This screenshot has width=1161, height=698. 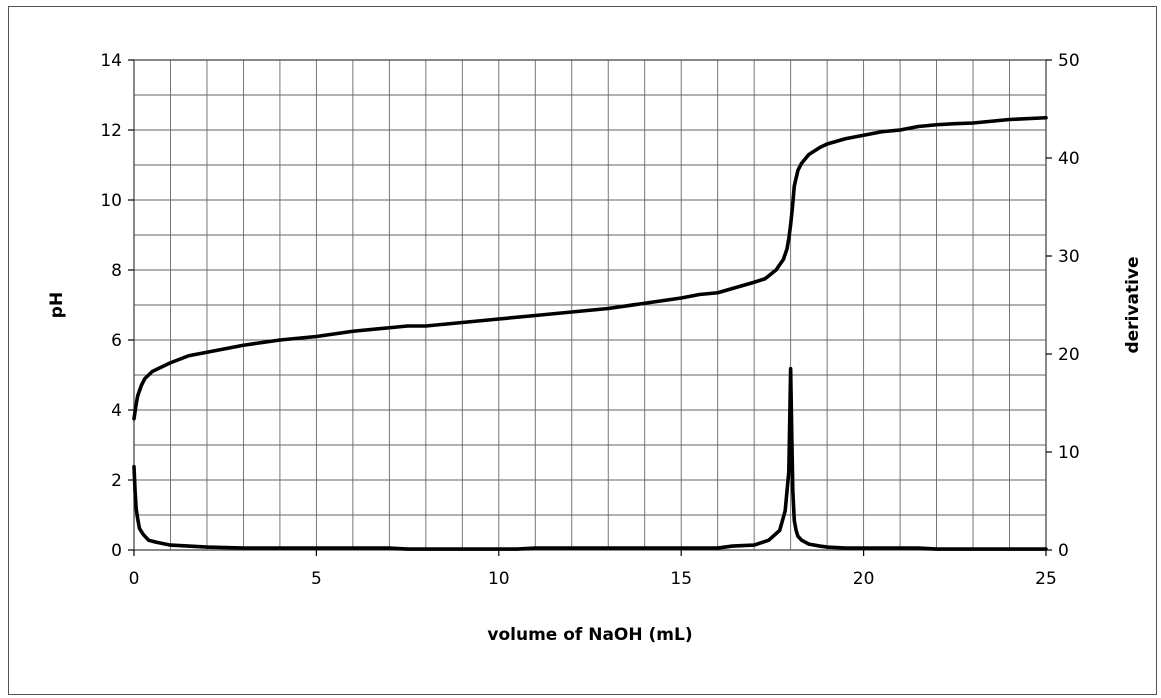 I want to click on y2-tick-label: 20, so click(x=1069, y=355).